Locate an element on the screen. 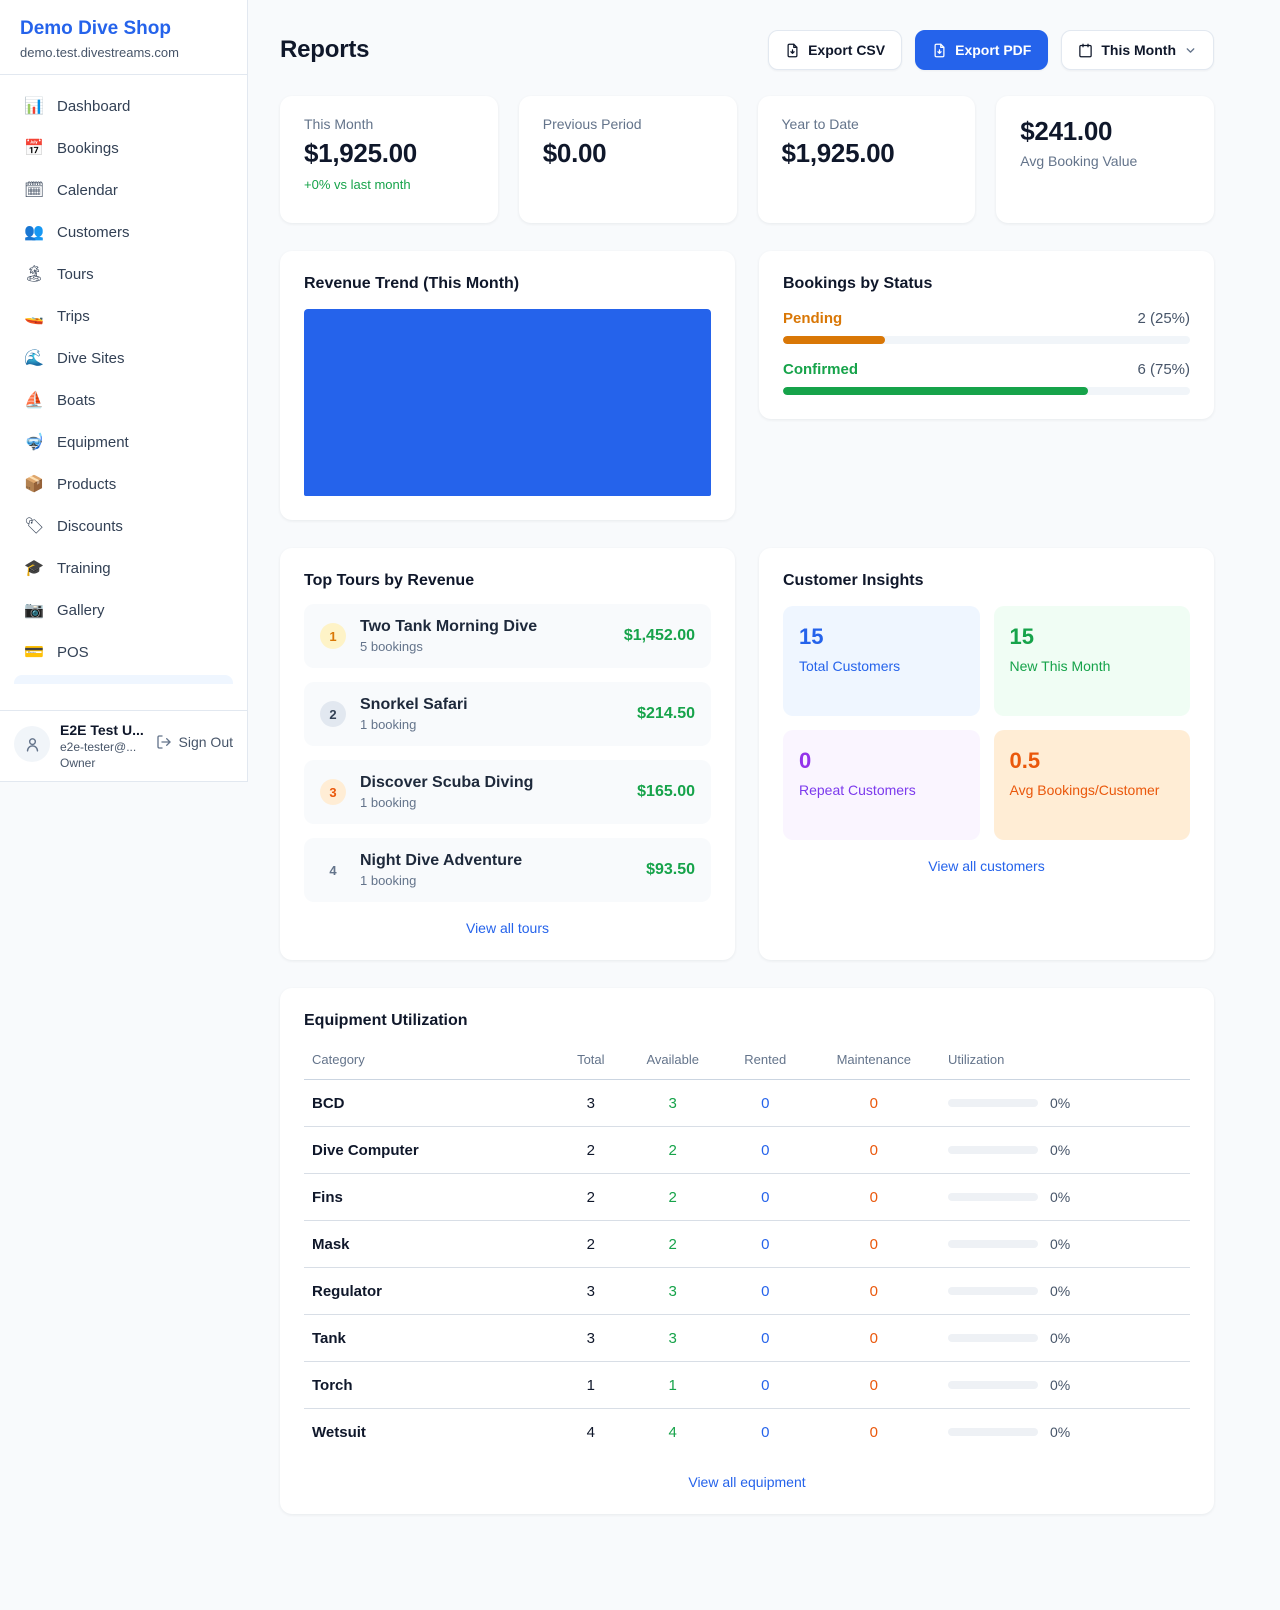 This screenshot has width=1280, height=1610. period-label: This Month is located at coordinates (1138, 50).